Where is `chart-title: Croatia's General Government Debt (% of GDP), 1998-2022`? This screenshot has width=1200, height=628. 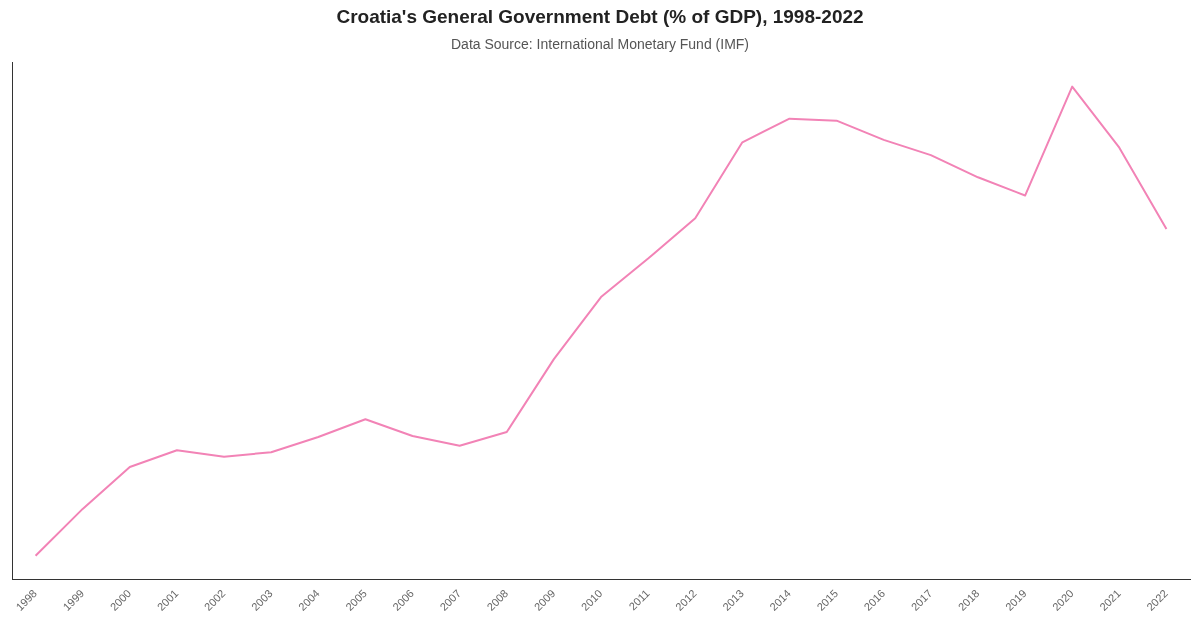
chart-title: Croatia's General Government Debt (% of GDP), 1998-2022 is located at coordinates (600, 17).